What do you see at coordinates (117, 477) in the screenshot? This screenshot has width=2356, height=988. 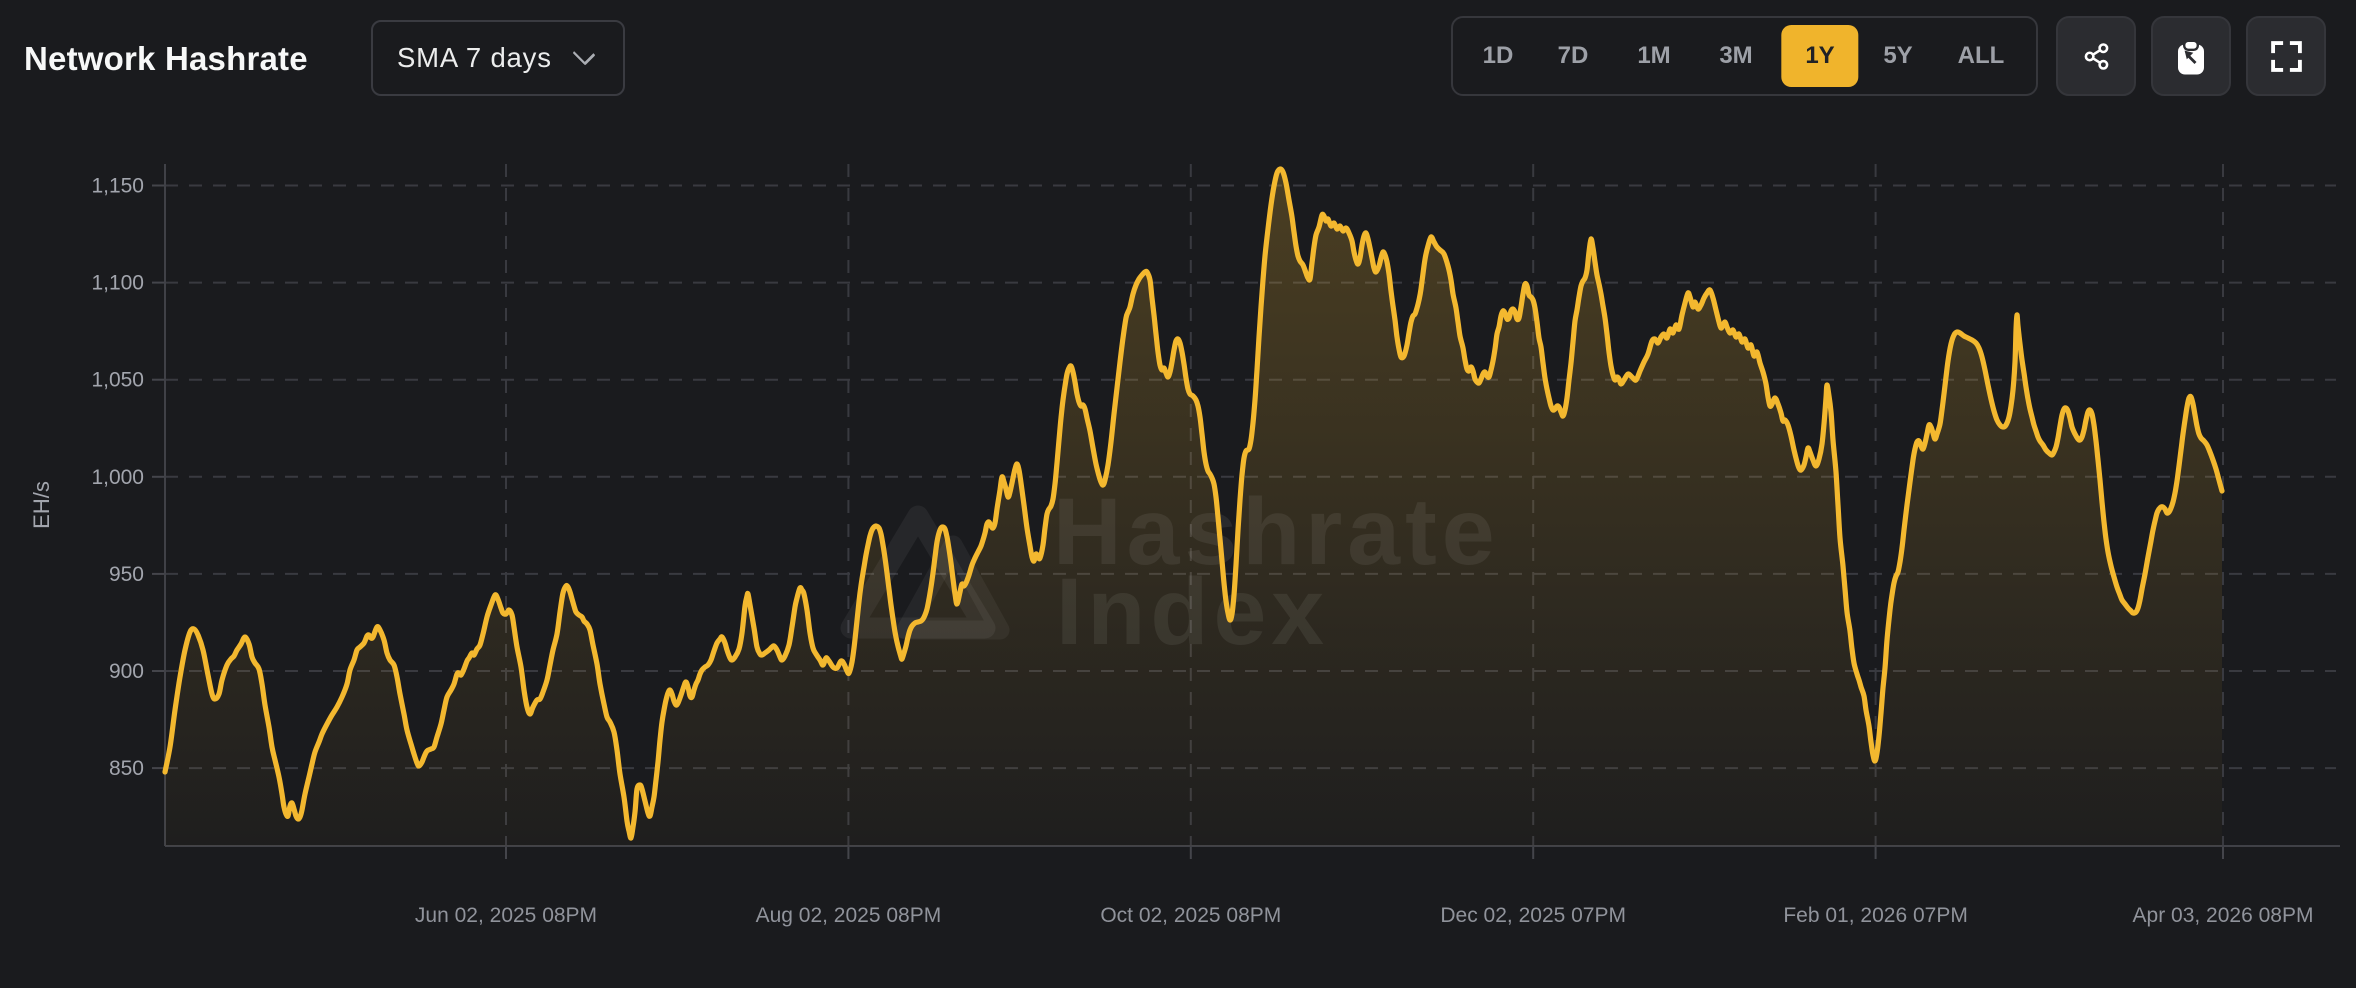 I see `svg-text: 1,000` at bounding box center [117, 477].